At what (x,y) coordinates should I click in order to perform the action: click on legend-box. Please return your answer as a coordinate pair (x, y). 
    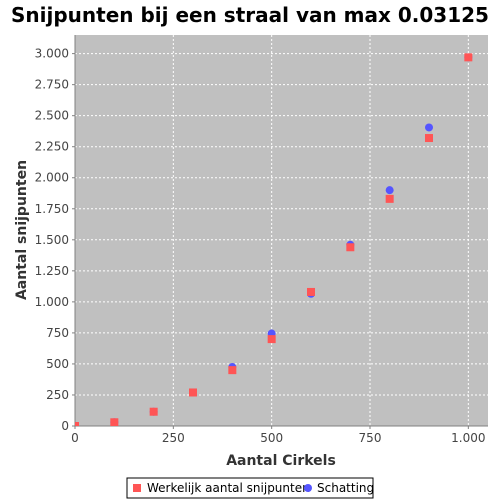
    Looking at the image, I should click on (250, 488).